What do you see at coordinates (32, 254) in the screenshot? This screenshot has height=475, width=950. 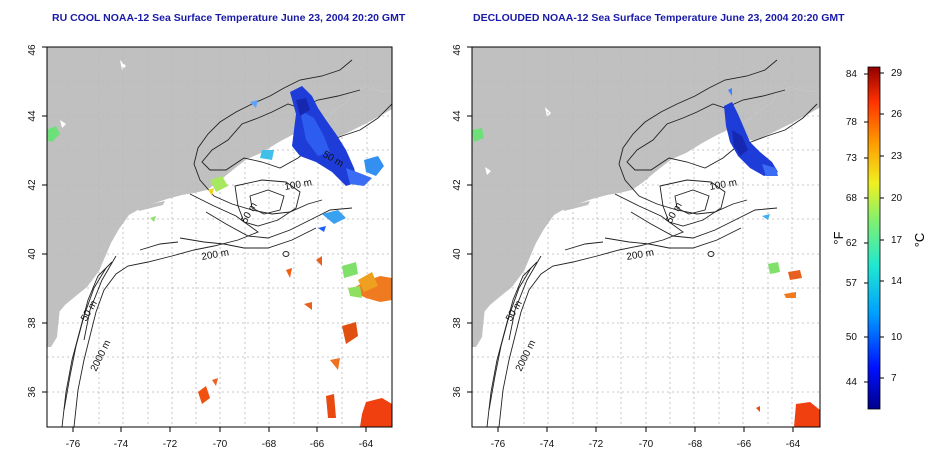 I see `left-lat-tick: 40` at bounding box center [32, 254].